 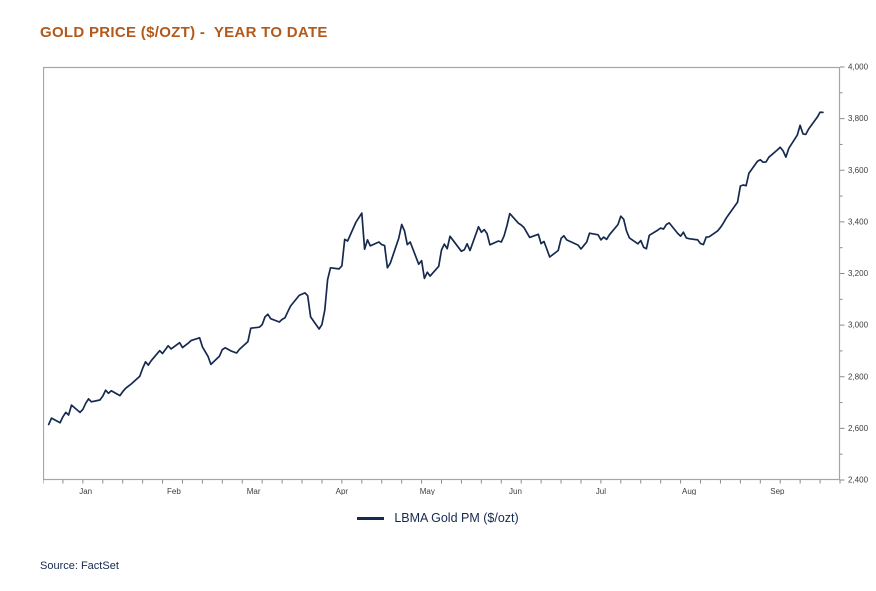 What do you see at coordinates (184, 33) in the screenshot?
I see `page-title: GOLD PRICE ($/OZT) - YEAR TO DATE` at bounding box center [184, 33].